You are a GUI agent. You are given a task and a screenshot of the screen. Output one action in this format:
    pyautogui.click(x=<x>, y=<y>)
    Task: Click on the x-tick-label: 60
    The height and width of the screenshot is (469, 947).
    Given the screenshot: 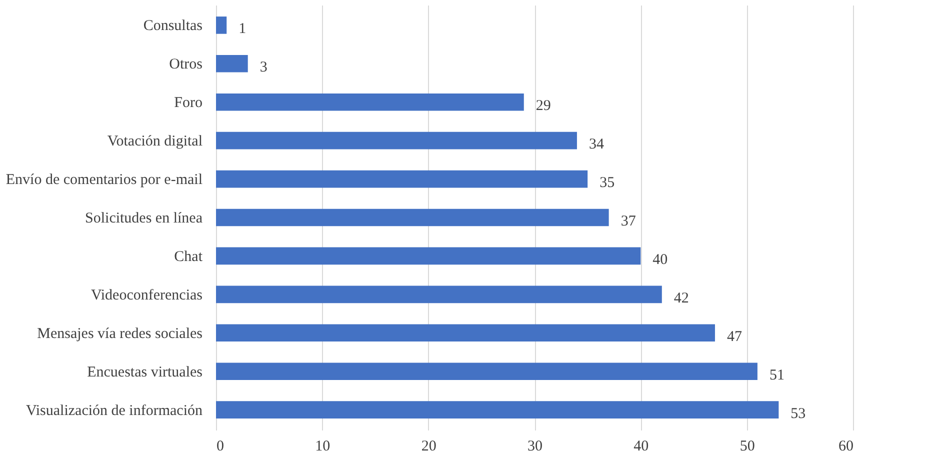 What is the action you would take?
    pyautogui.click(x=846, y=446)
    